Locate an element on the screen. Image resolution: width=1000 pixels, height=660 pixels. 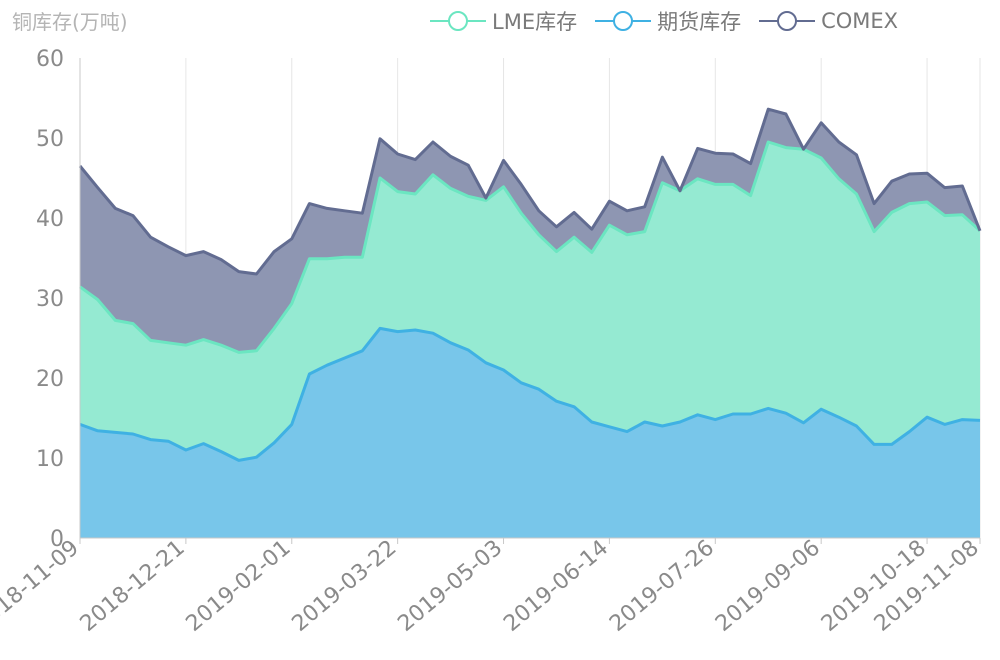
x-tick-label: 2018-12-21 is located at coordinates (133, 585).